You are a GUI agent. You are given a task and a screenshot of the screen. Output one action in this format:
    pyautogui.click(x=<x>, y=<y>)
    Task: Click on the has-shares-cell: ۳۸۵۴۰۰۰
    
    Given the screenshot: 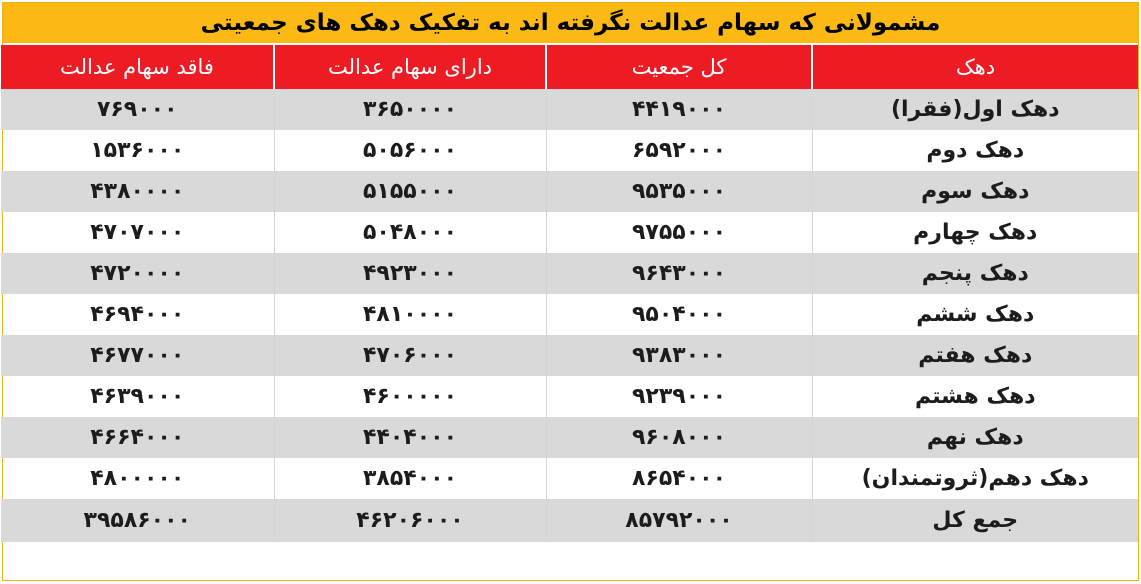 What is the action you would take?
    pyautogui.click(x=409, y=478)
    